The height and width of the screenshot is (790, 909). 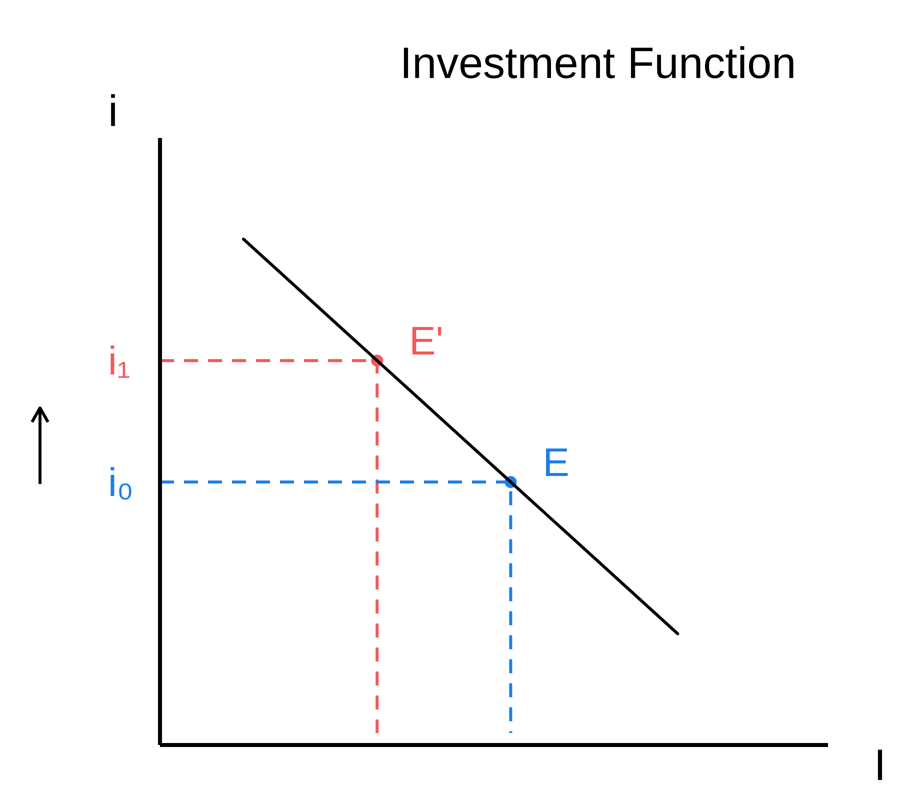 I want to click on x-axis-title: I, so click(x=880, y=765).